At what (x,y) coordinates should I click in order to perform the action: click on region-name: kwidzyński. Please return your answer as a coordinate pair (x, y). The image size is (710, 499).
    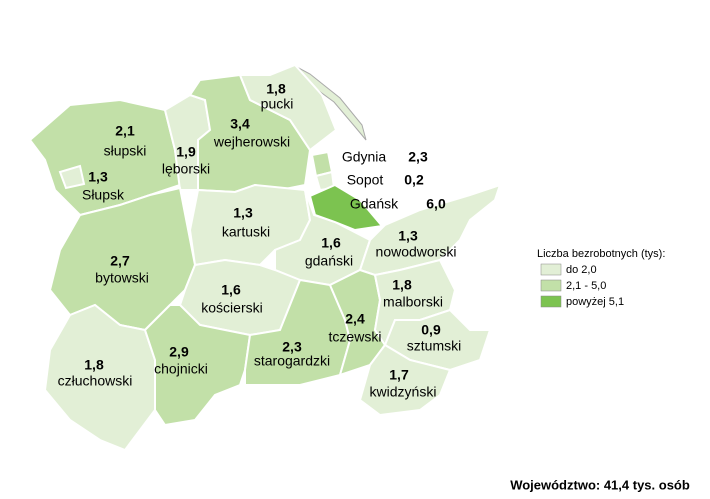
    Looking at the image, I should click on (403, 392).